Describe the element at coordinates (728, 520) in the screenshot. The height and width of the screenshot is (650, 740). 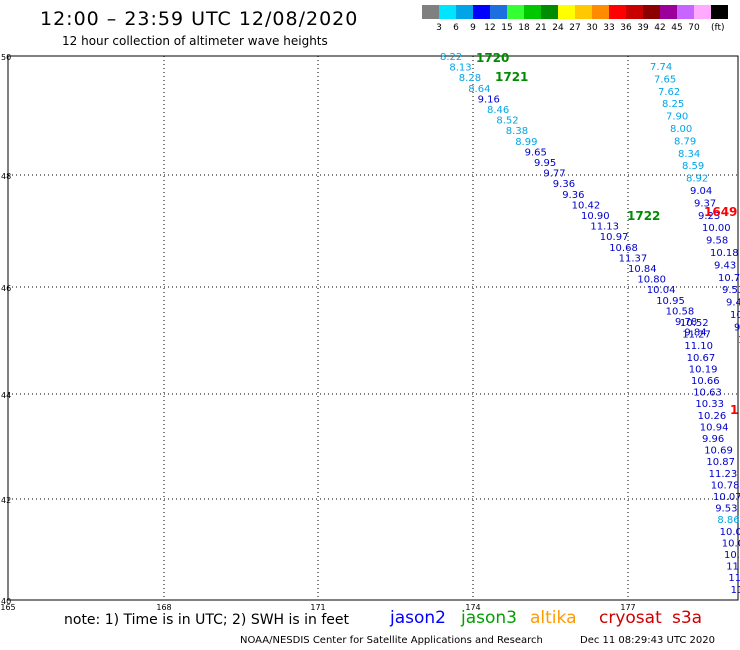
I see `track-c-wave-value: 8.86` at that location.